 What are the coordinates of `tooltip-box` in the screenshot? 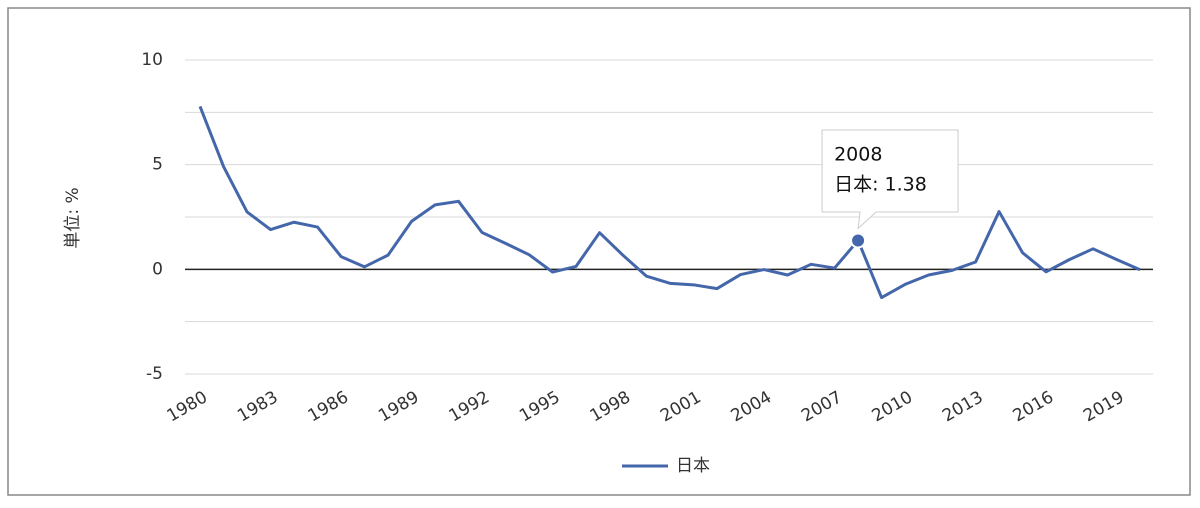 It's located at (890, 179).